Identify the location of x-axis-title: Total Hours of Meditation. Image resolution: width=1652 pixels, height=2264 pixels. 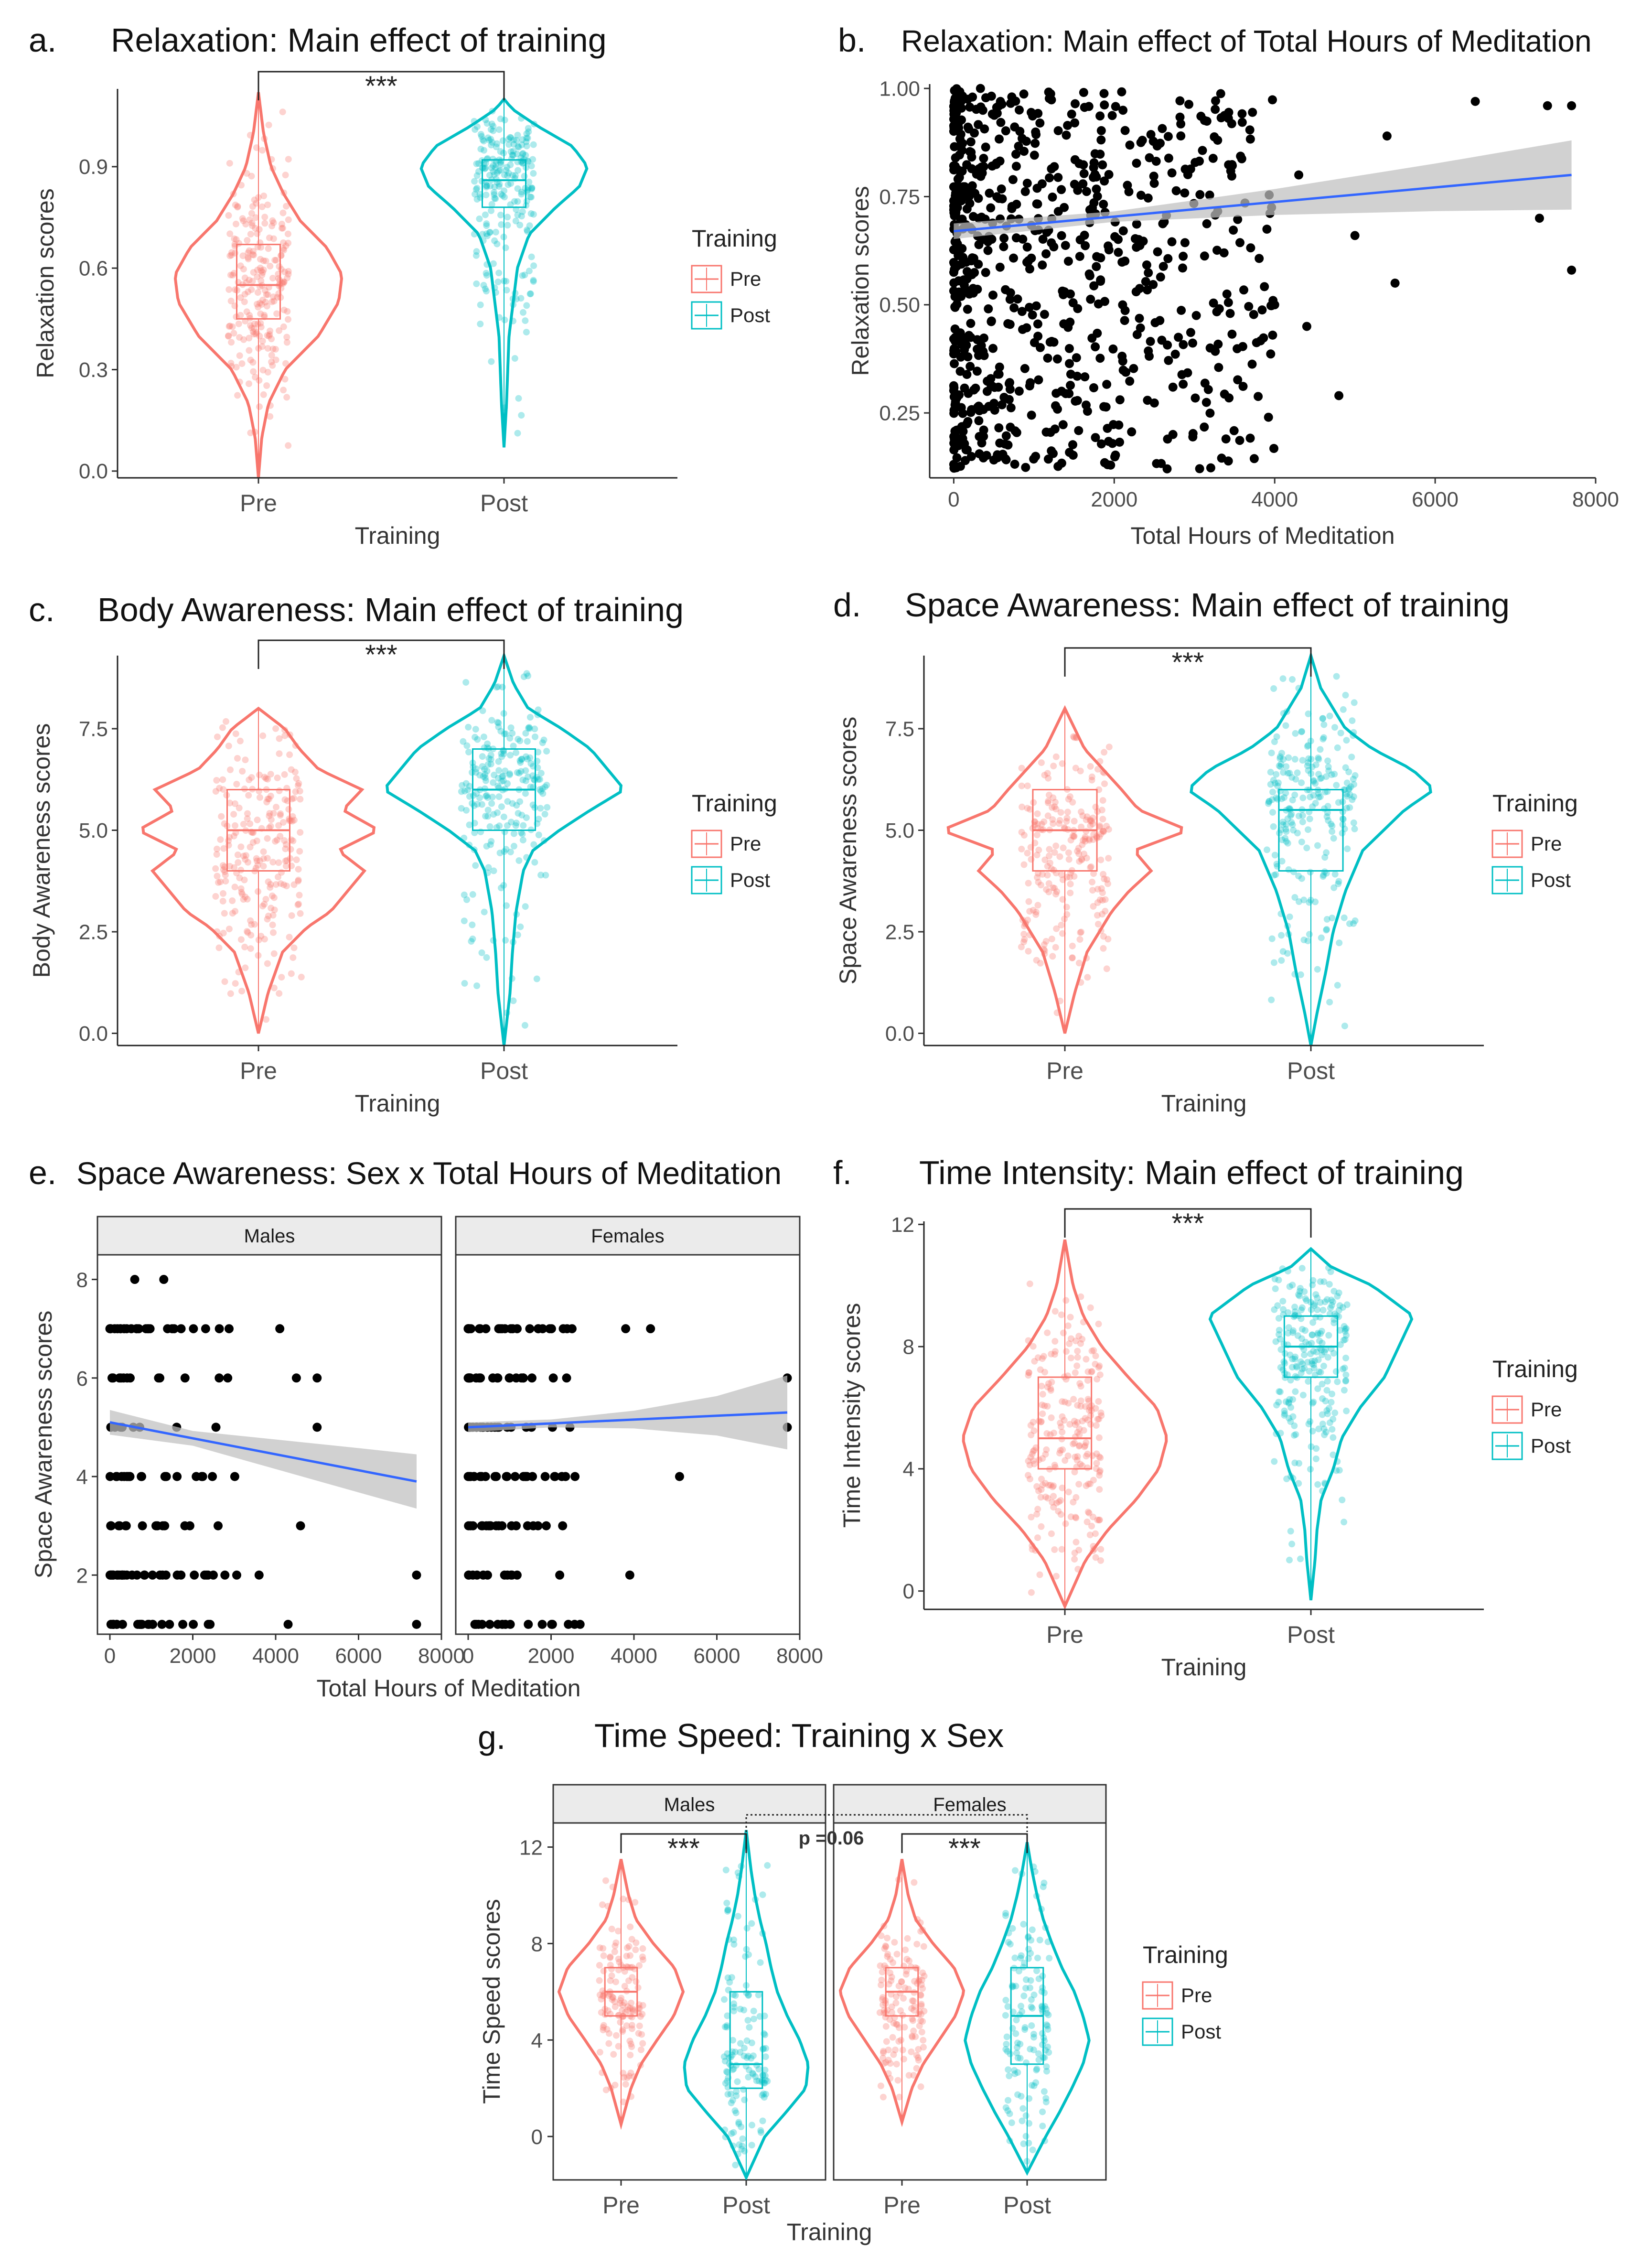
(448, 1688).